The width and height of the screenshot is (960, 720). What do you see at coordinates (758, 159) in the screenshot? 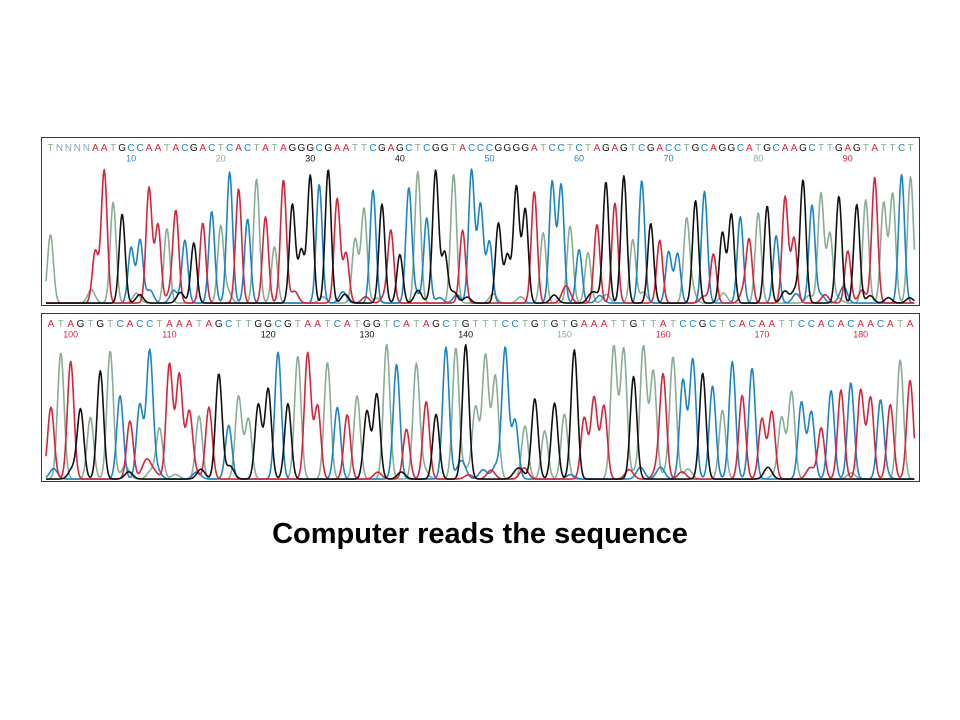
I see `position-label: 80` at bounding box center [758, 159].